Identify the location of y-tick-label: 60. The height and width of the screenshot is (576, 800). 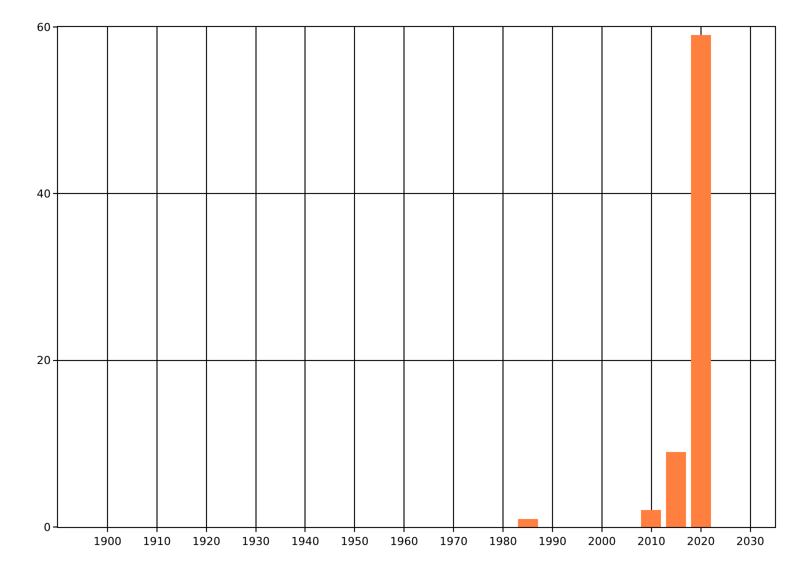
(43, 27).